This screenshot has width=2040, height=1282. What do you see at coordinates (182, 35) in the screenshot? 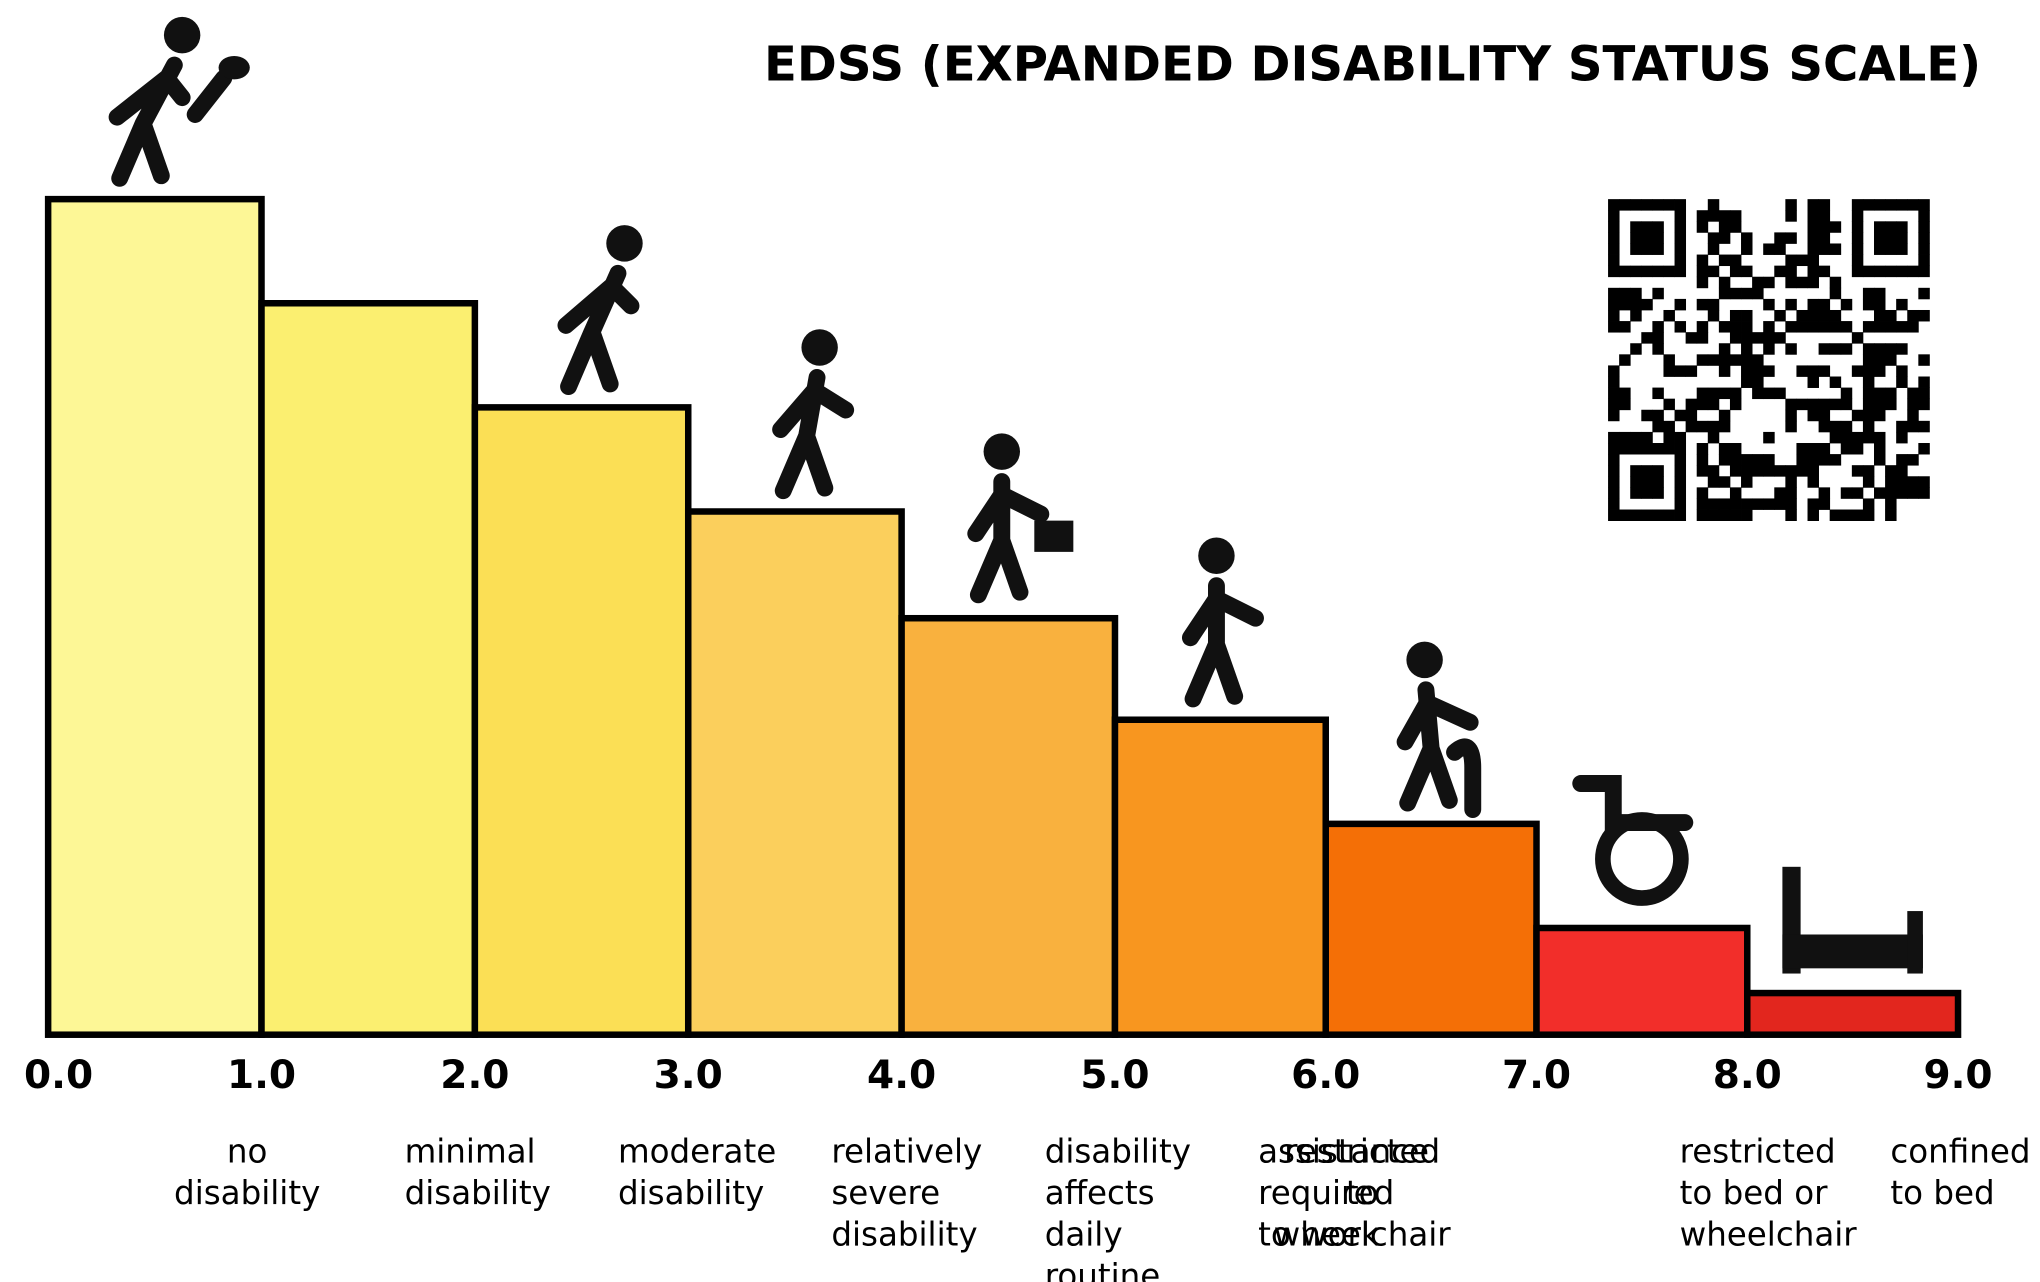
I see `figure-head` at bounding box center [182, 35].